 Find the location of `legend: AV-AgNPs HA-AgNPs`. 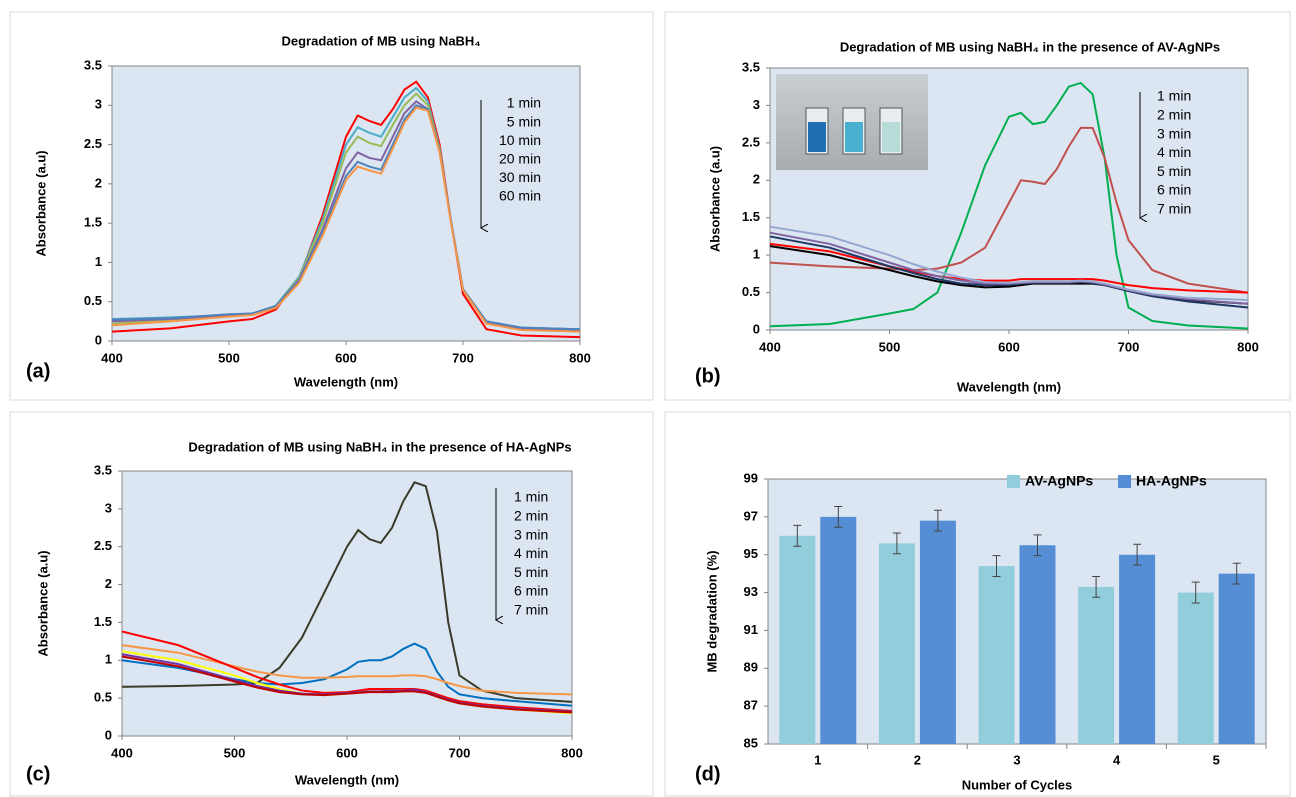

legend: AV-AgNPs HA-AgNPs is located at coordinates (1107, 481).